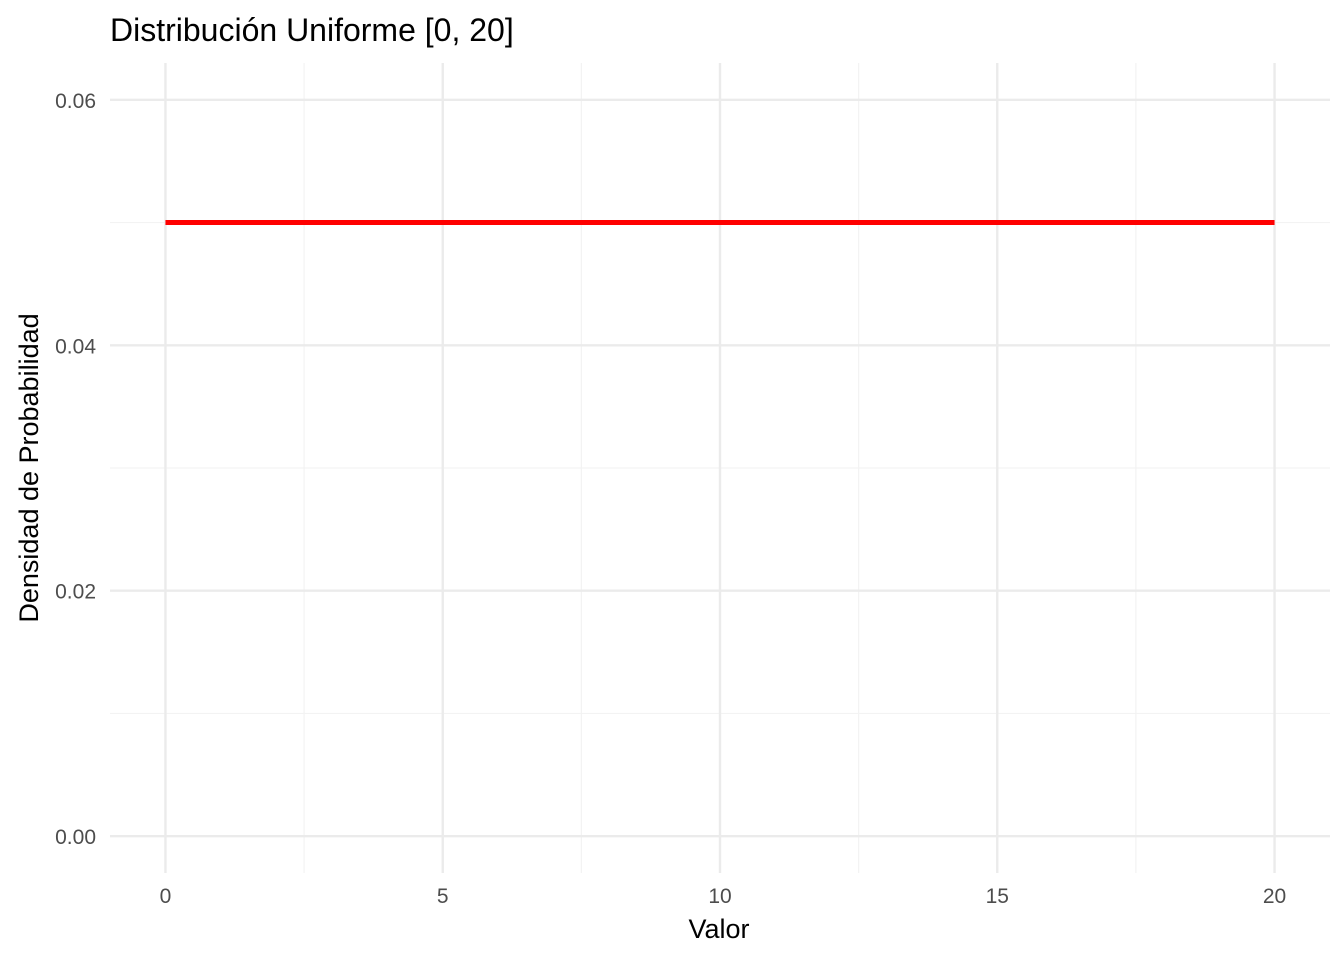 This screenshot has height=960, width=1344. Describe the element at coordinates (1274, 896) in the screenshot. I see `x-tick-label-4: 20` at that location.